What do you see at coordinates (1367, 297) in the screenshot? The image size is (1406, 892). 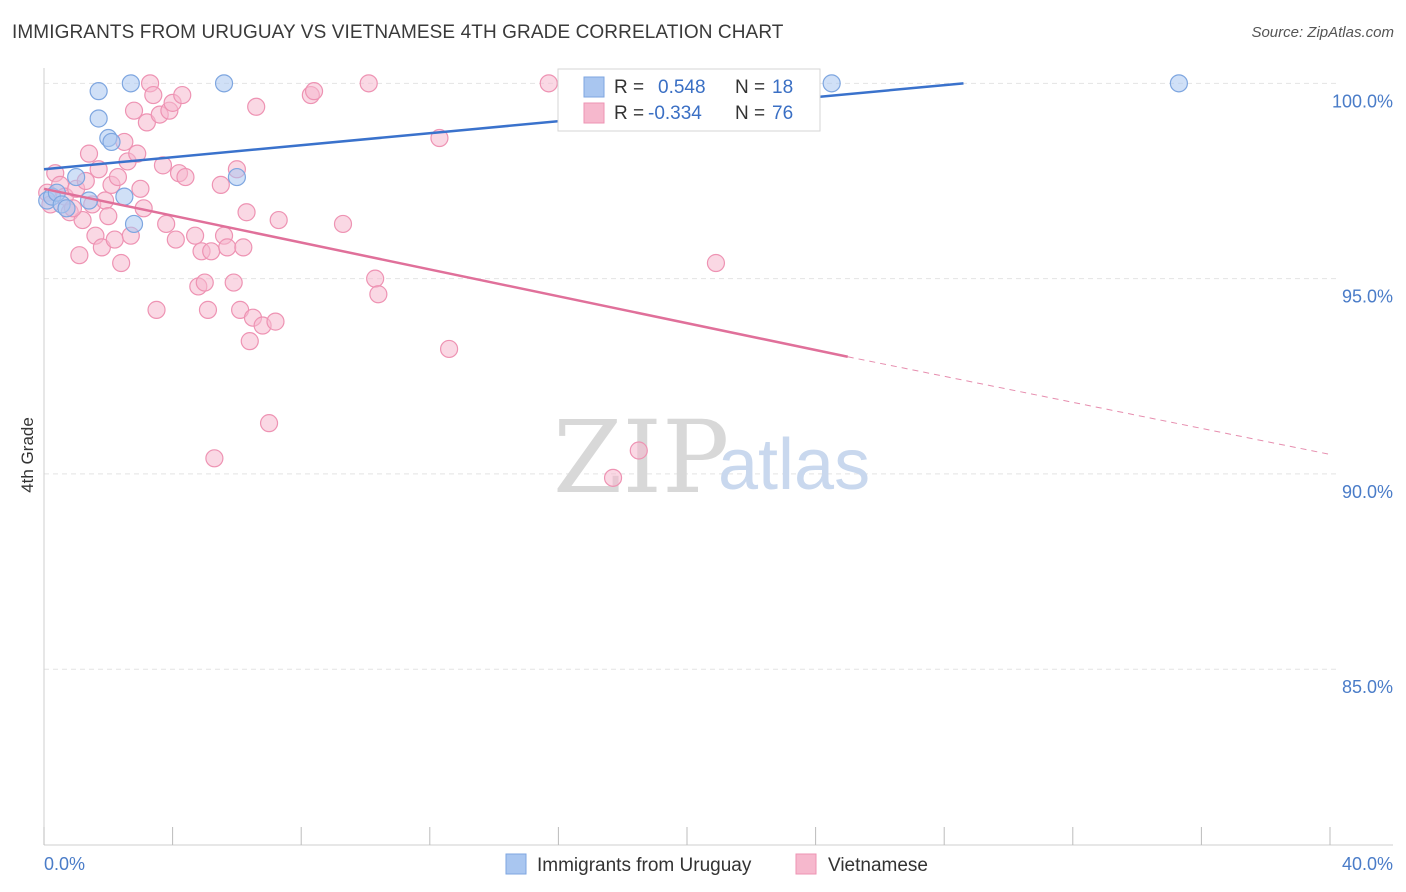 I see `y-tick-label: 95.0%` at bounding box center [1367, 297].